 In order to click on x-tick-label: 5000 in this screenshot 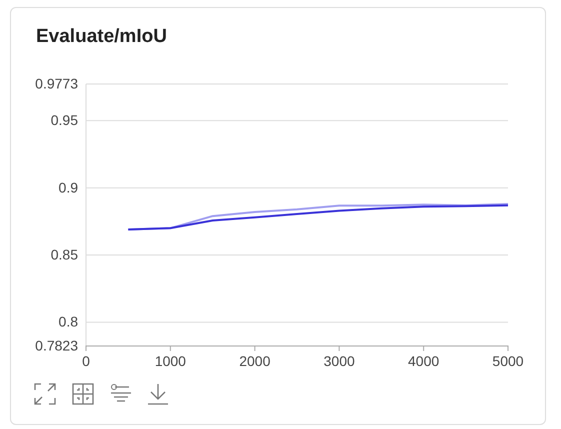, I will do `click(508, 360)`.